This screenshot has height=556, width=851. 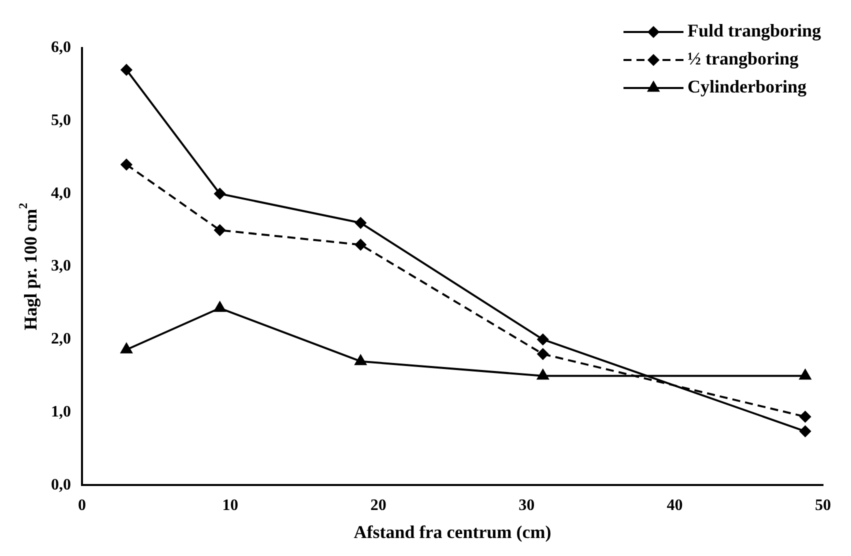 I want to click on legend-label: ½ trangboring, so click(x=742, y=58).